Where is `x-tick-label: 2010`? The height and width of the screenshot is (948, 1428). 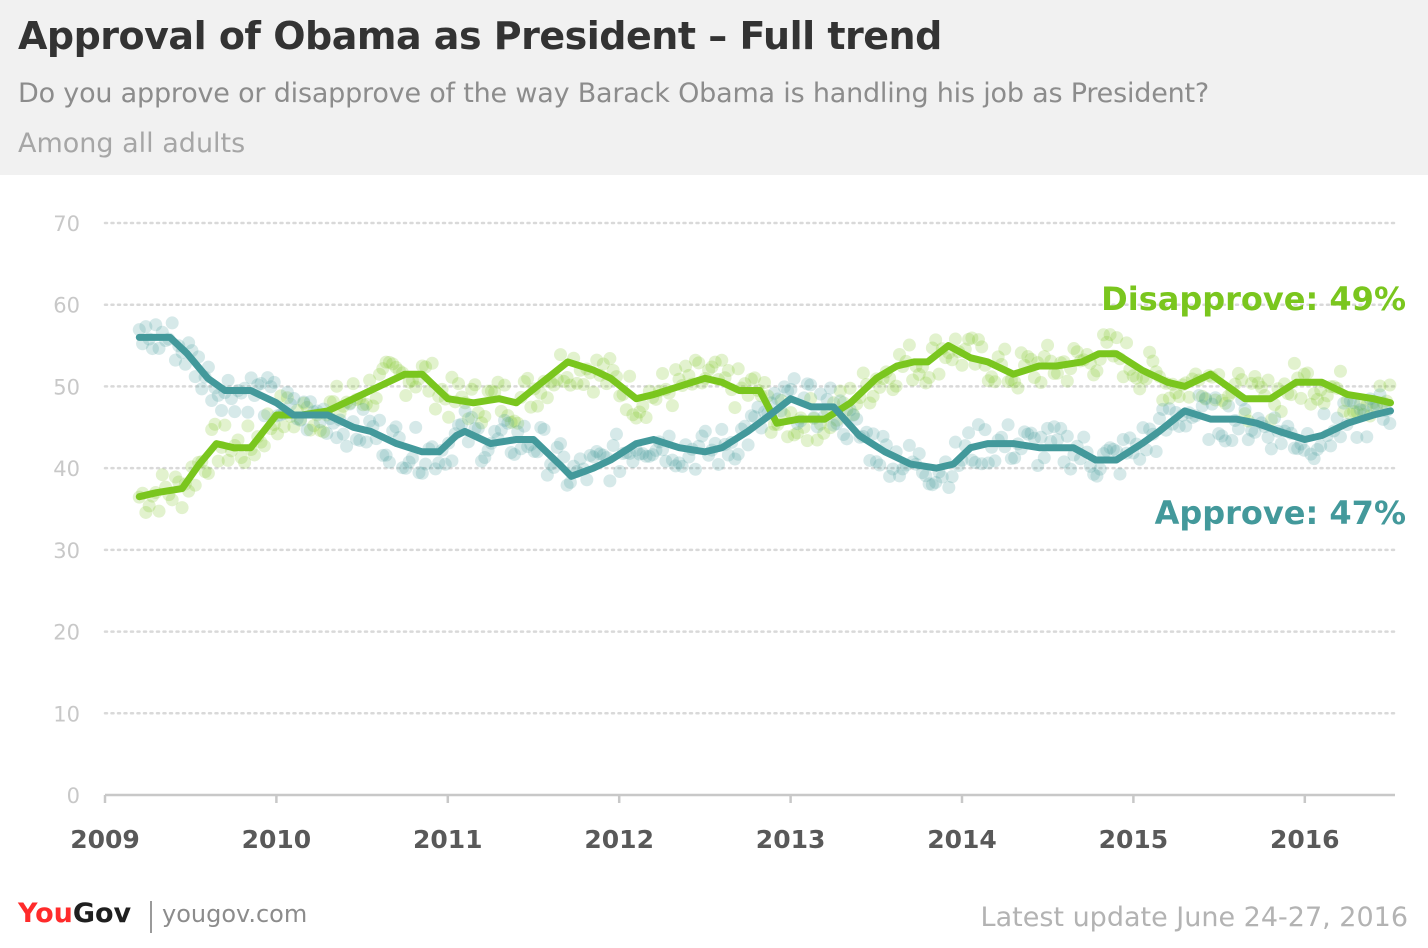 x-tick-label: 2010 is located at coordinates (277, 839).